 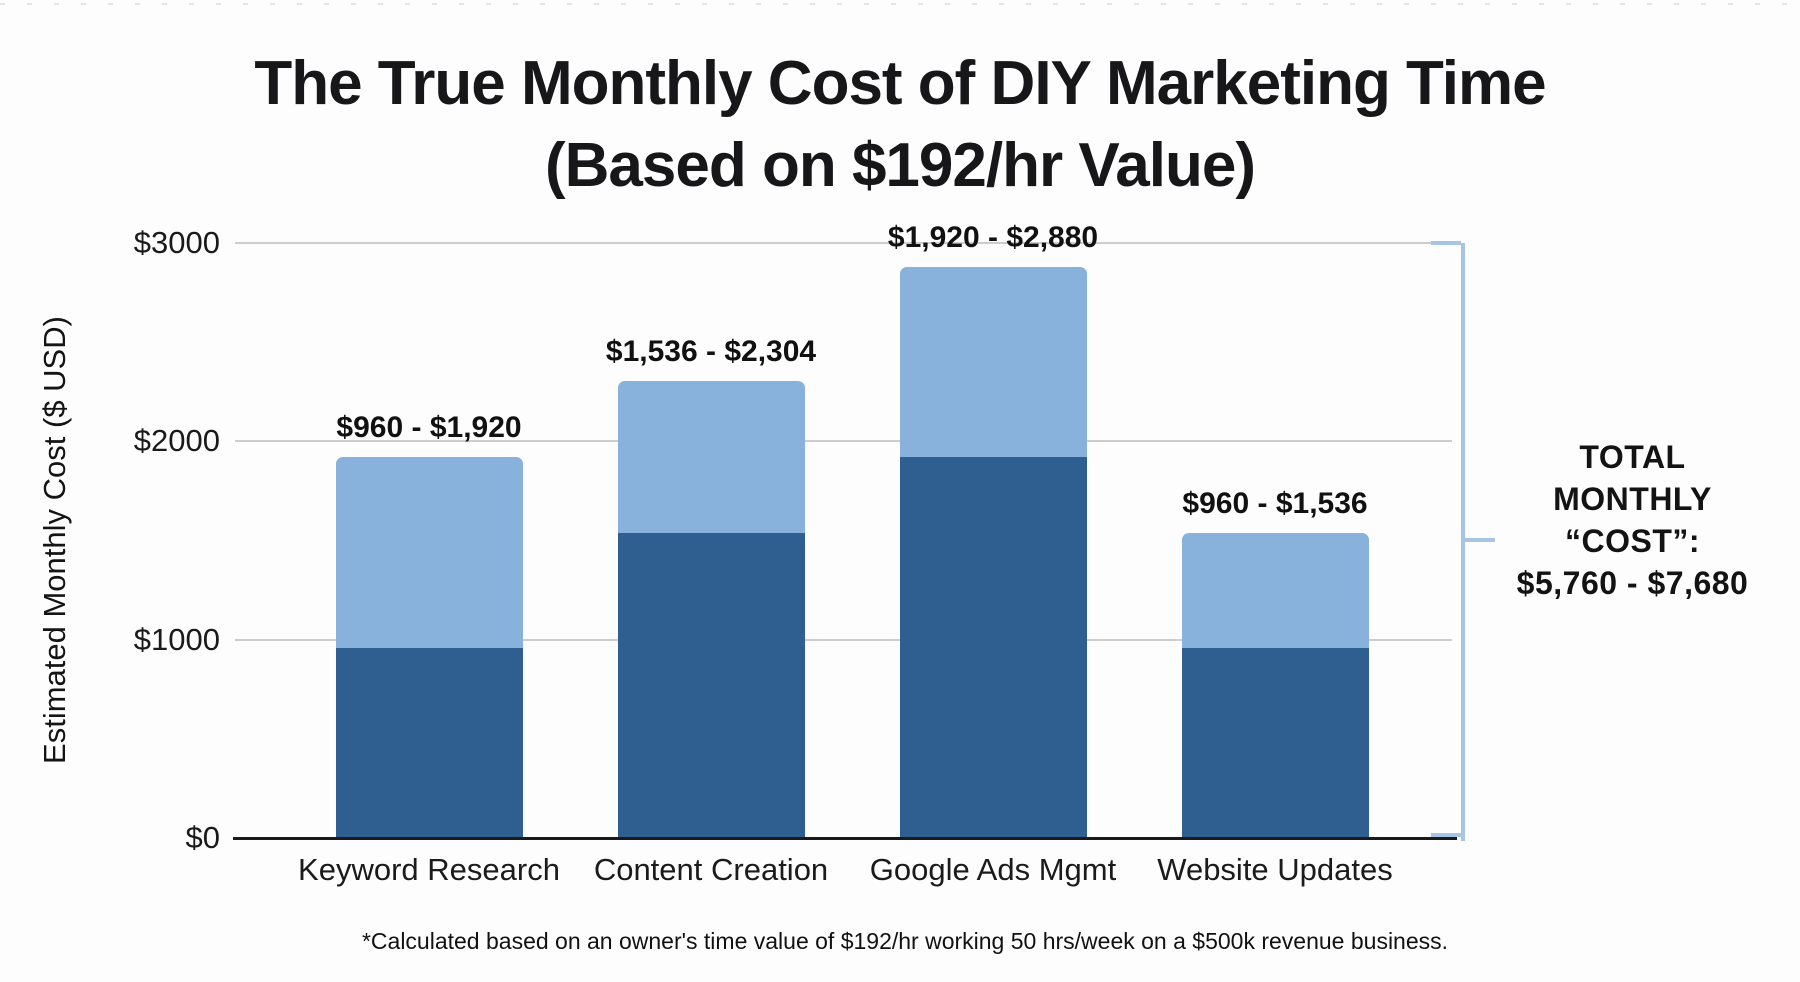 What do you see at coordinates (1275, 742) in the screenshot?
I see `bar-4-low-segment` at bounding box center [1275, 742].